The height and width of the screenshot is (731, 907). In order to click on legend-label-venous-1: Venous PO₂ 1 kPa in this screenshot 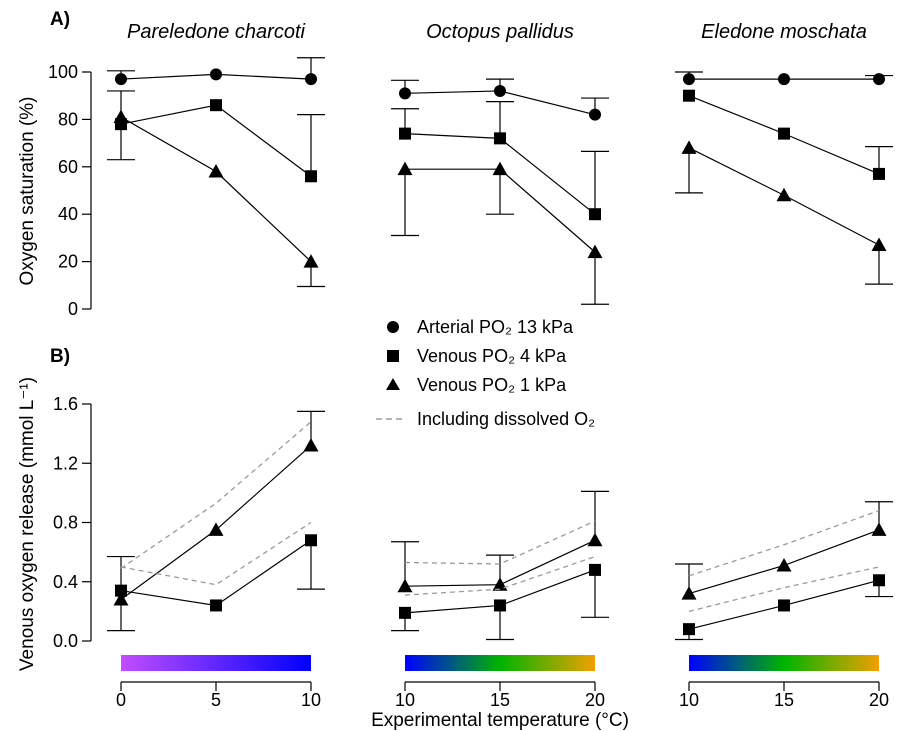, I will do `click(492, 385)`.